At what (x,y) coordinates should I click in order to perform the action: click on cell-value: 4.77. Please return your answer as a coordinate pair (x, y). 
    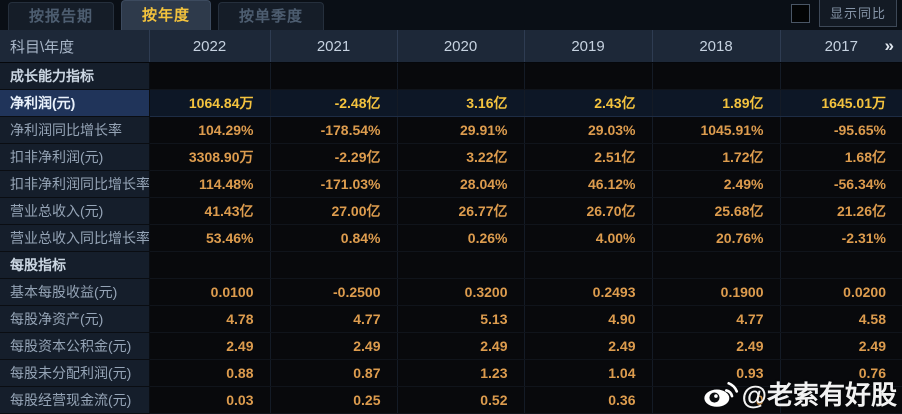
    Looking at the image, I should click on (715, 319).